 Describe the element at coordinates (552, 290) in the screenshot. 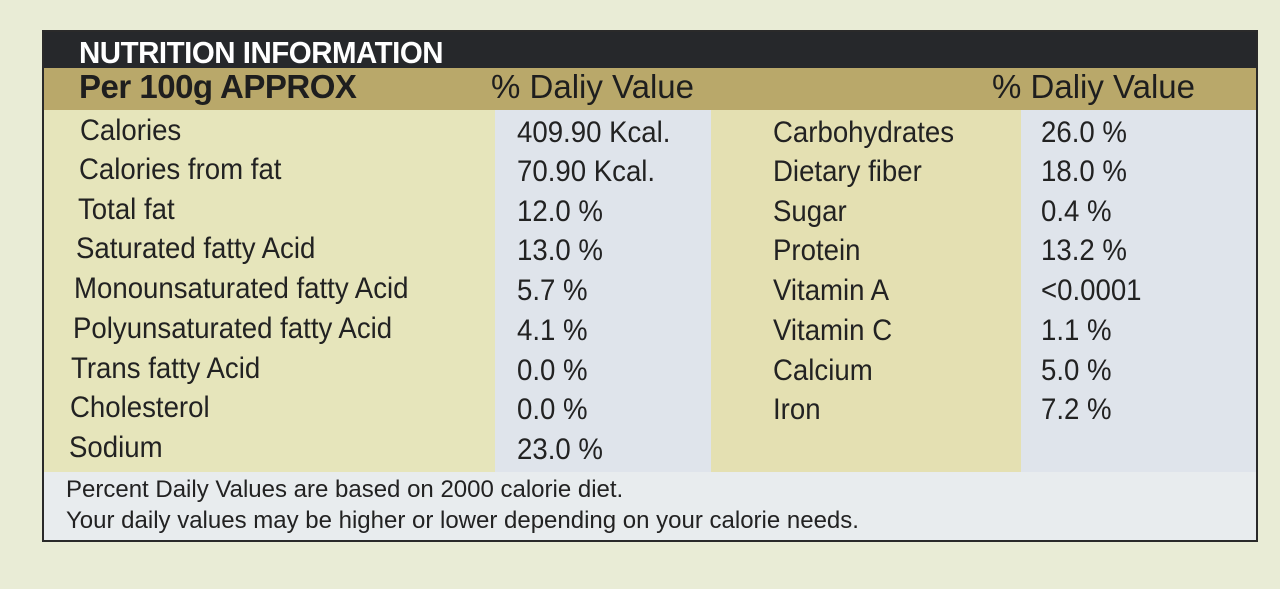

I see `nutrient-value: 5.7 %` at that location.